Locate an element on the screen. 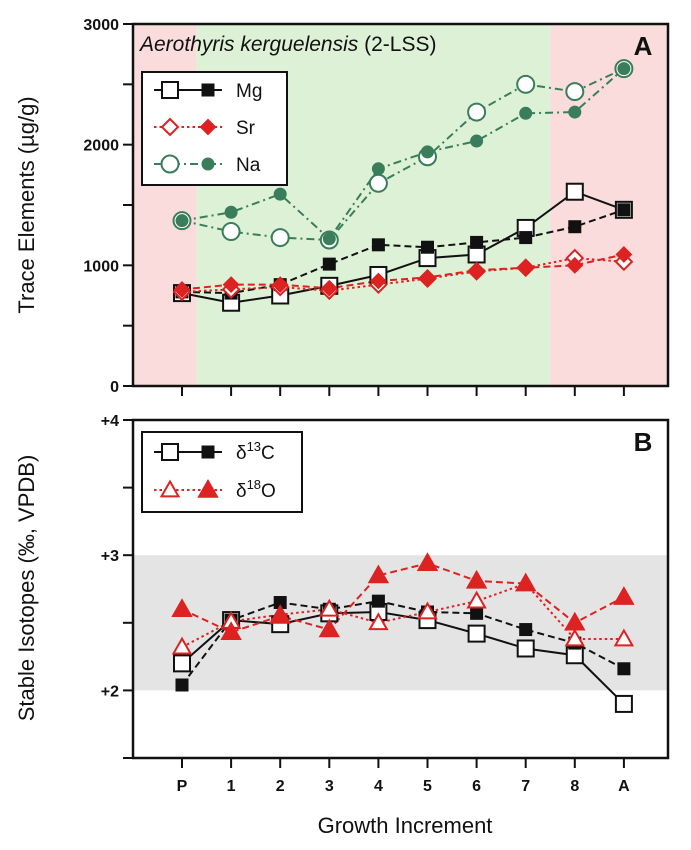  x-tick-label: 7 is located at coordinates (525, 786).